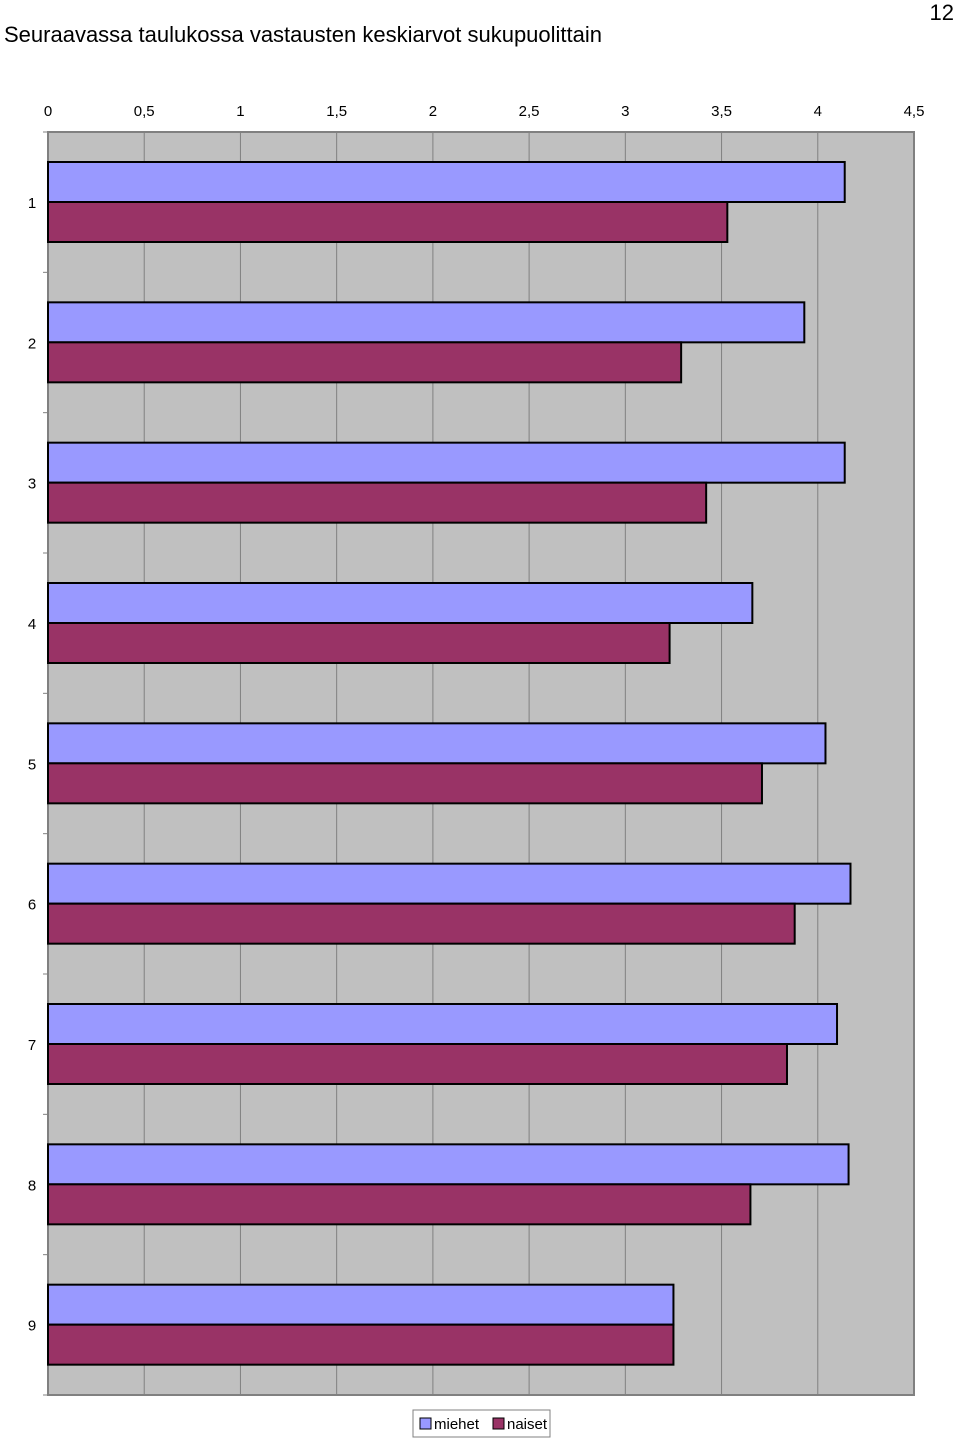 This screenshot has width=960, height=1440. I want to click on x-tick-label: 2, so click(433, 111).